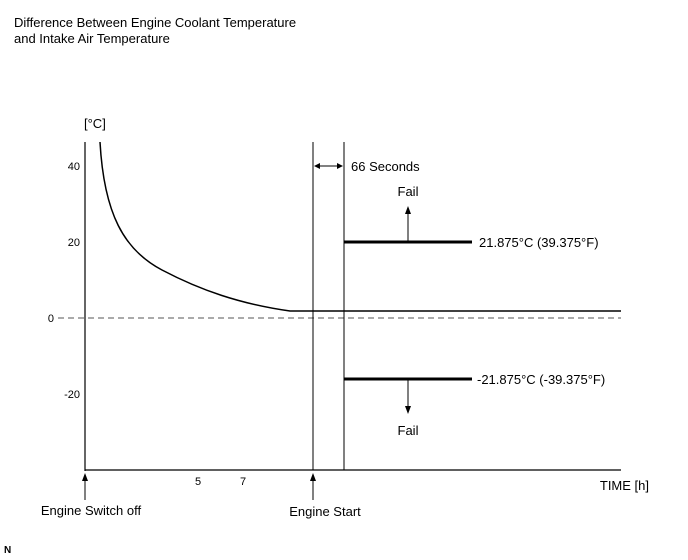 The height and width of the screenshot is (560, 688). I want to click on lower-fail-label: Fail, so click(408, 430).